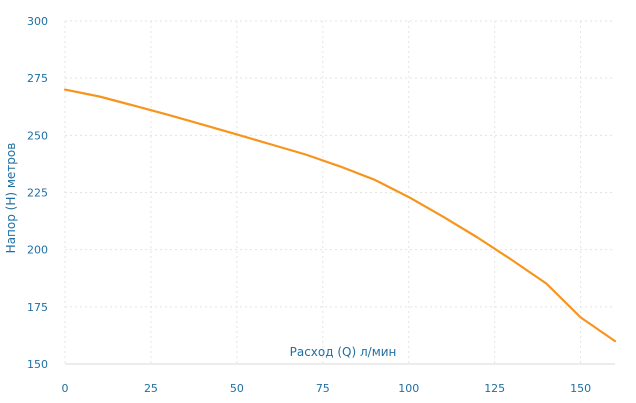 Image resolution: width=636 pixels, height=403 pixels. Describe the element at coordinates (343, 352) in the screenshot. I see `x-axis-title: Расход (Q) л/мин` at that location.